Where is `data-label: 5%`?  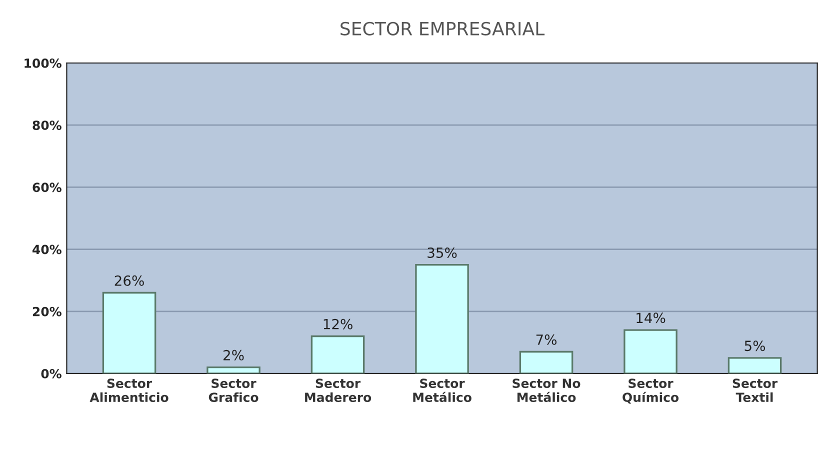
data-label: 5% is located at coordinates (755, 346).